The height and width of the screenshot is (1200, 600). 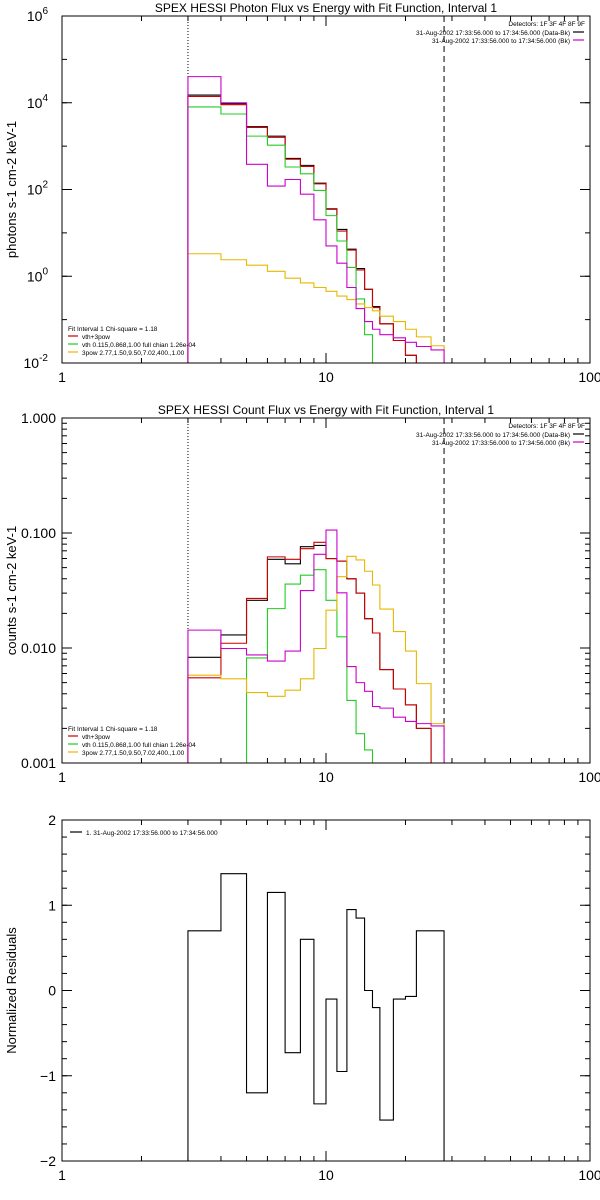 What do you see at coordinates (43, 358) in the screenshot?
I see `y-tick-exponent: -2` at bounding box center [43, 358].